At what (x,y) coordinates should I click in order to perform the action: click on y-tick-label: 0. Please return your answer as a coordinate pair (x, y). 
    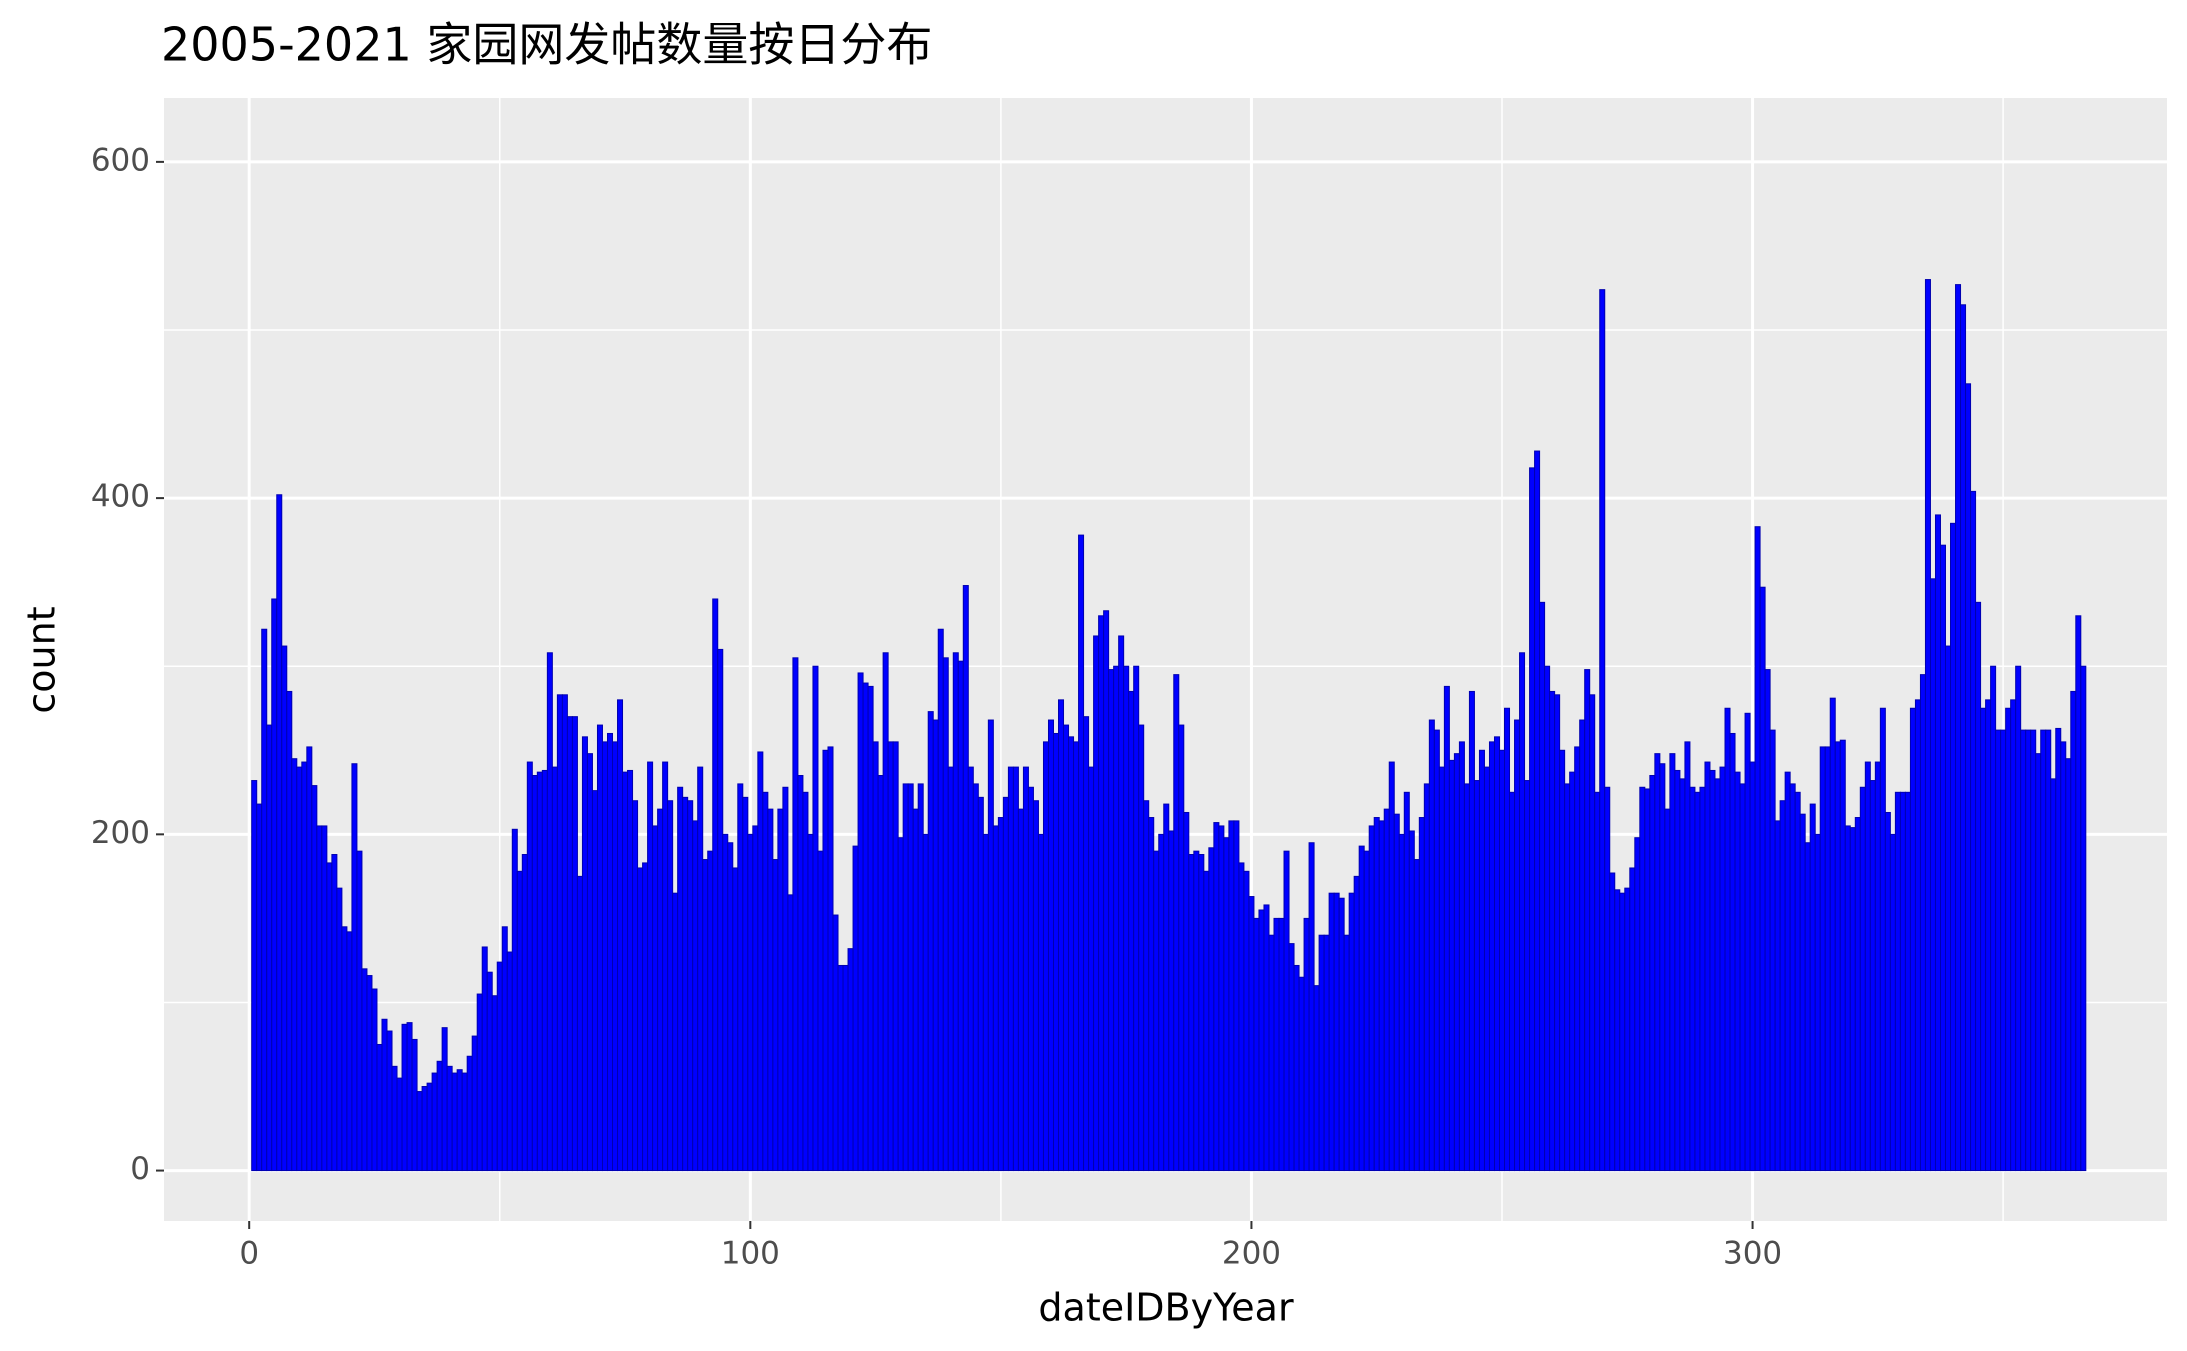
    Looking at the image, I should click on (140, 1169).